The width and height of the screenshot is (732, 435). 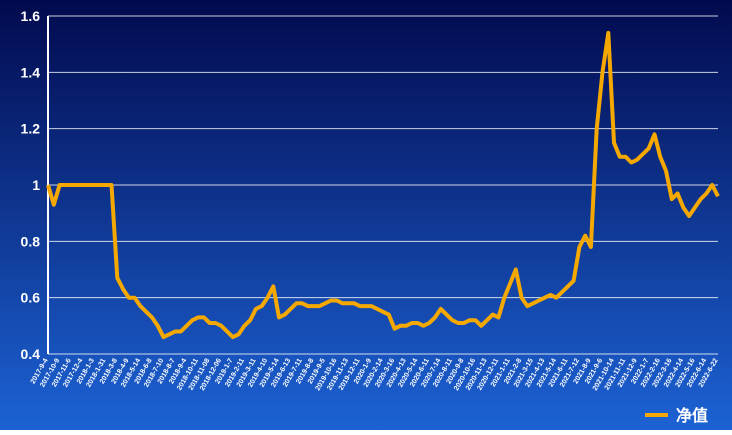 What do you see at coordinates (31, 298) in the screenshot?
I see `y-tick-label: 0.6` at bounding box center [31, 298].